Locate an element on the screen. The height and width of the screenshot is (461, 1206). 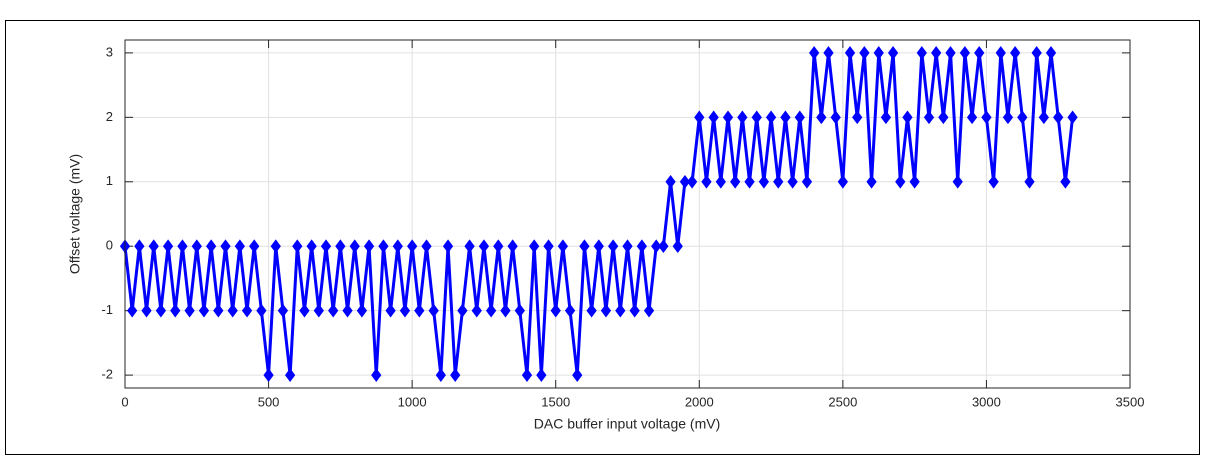
y-tick-label: 1 is located at coordinates (109, 180).